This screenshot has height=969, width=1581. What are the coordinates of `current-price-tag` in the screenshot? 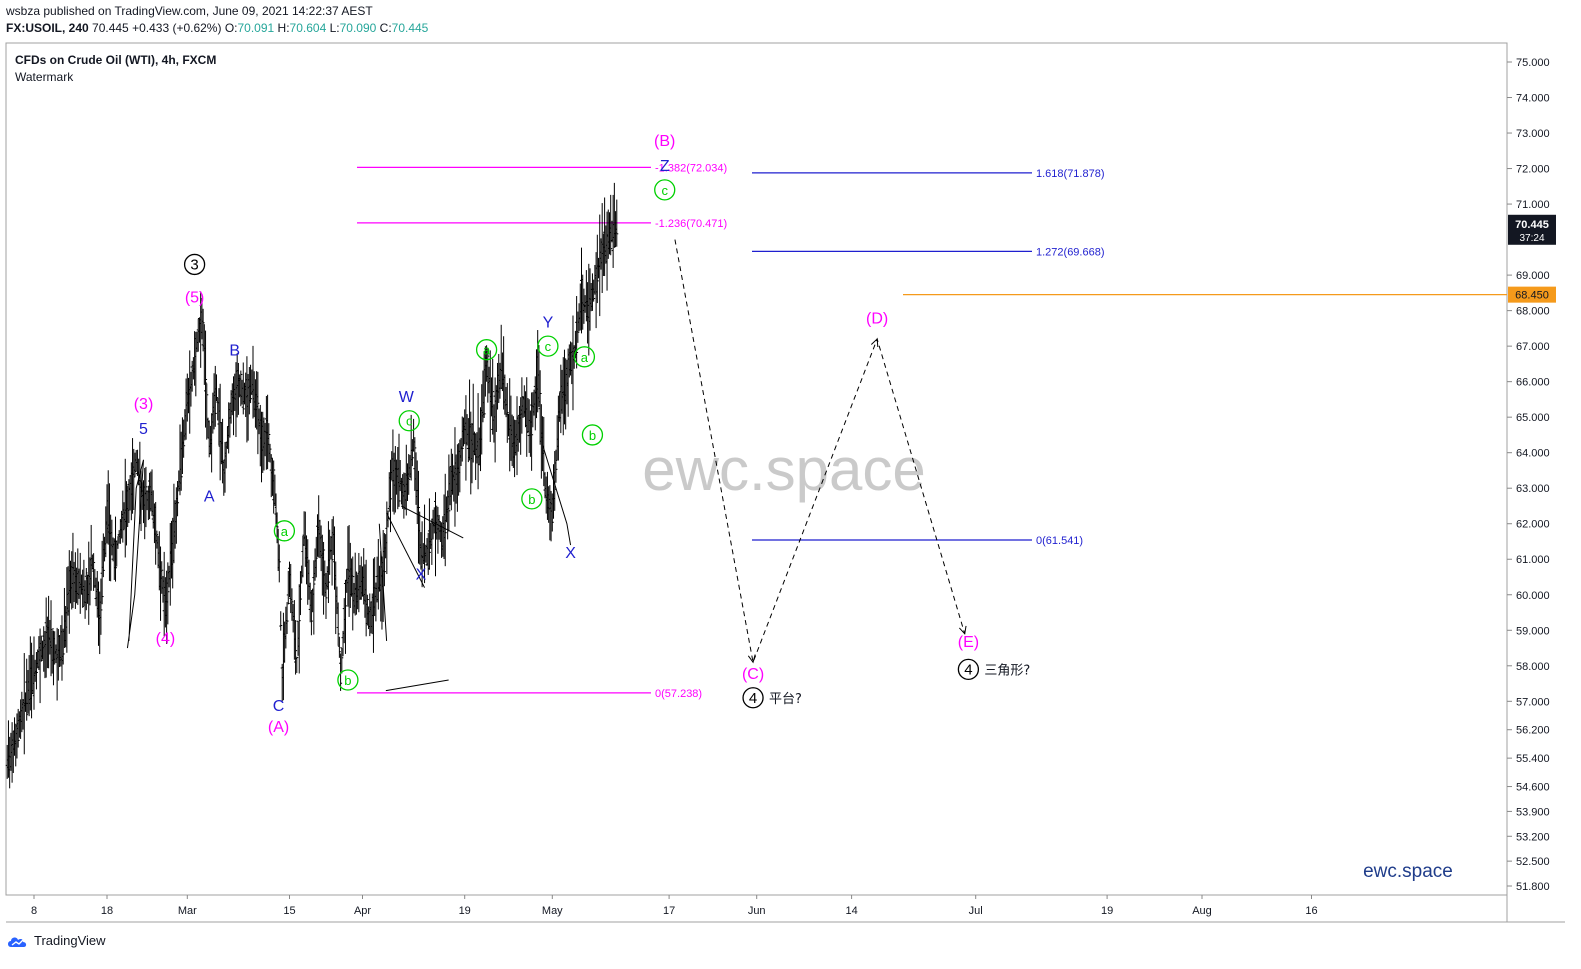 It's located at (1532, 229).